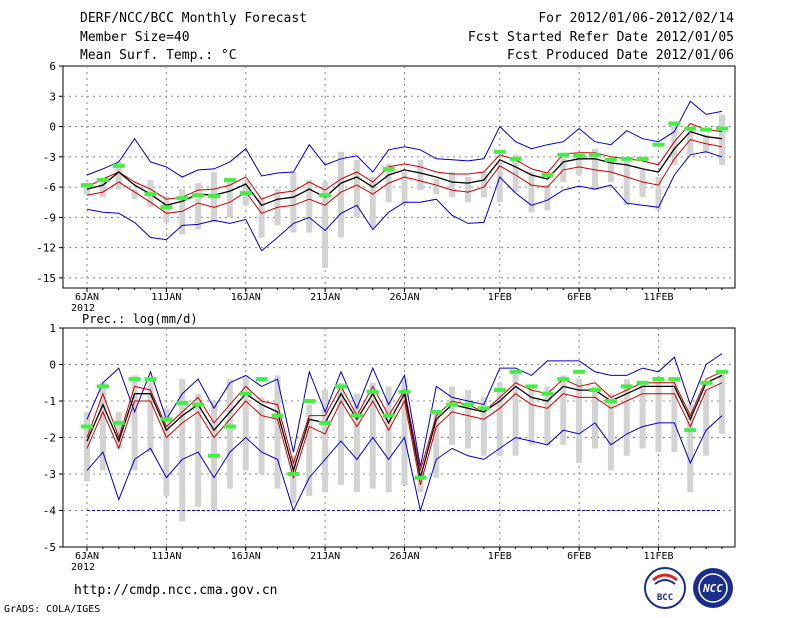 Image resolution: width=800 pixels, height=618 pixels. I want to click on y-tick-label: -9, so click(49, 217).